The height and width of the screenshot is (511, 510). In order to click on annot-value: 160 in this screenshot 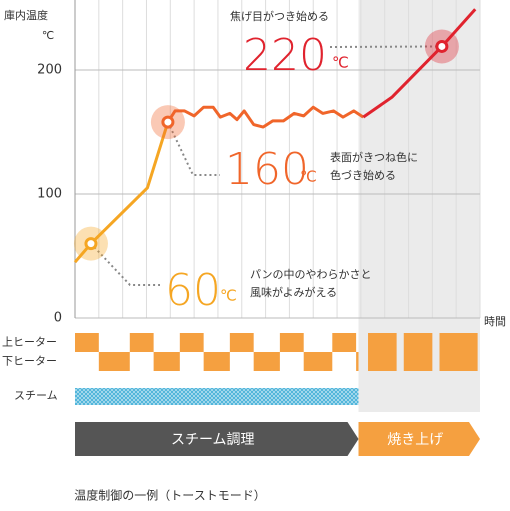, I will do `click(267, 169)`.